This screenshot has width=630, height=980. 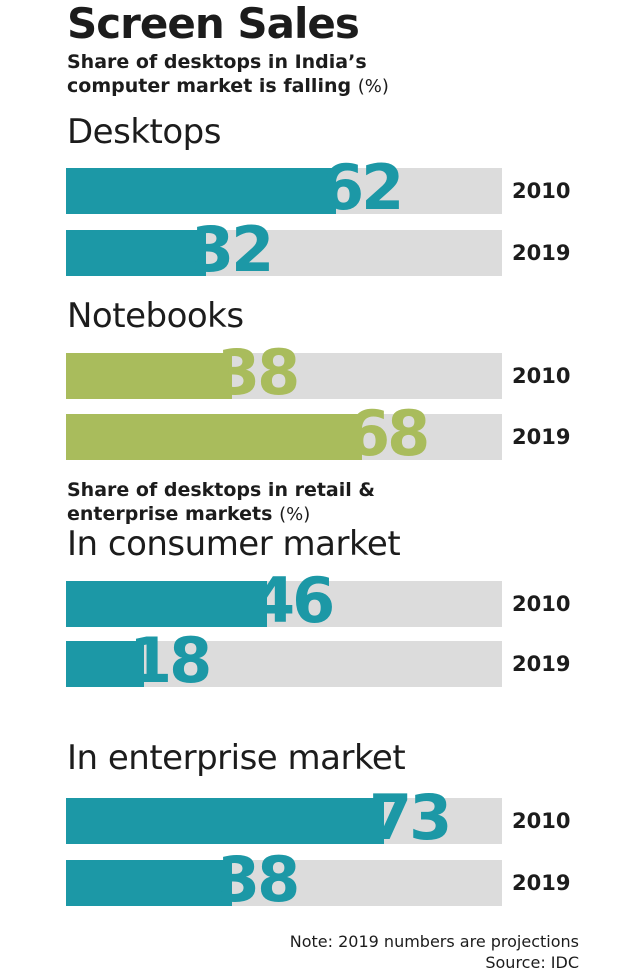 What do you see at coordinates (232, 249) in the screenshot?
I see `value-label-desktops-2019: 32` at bounding box center [232, 249].